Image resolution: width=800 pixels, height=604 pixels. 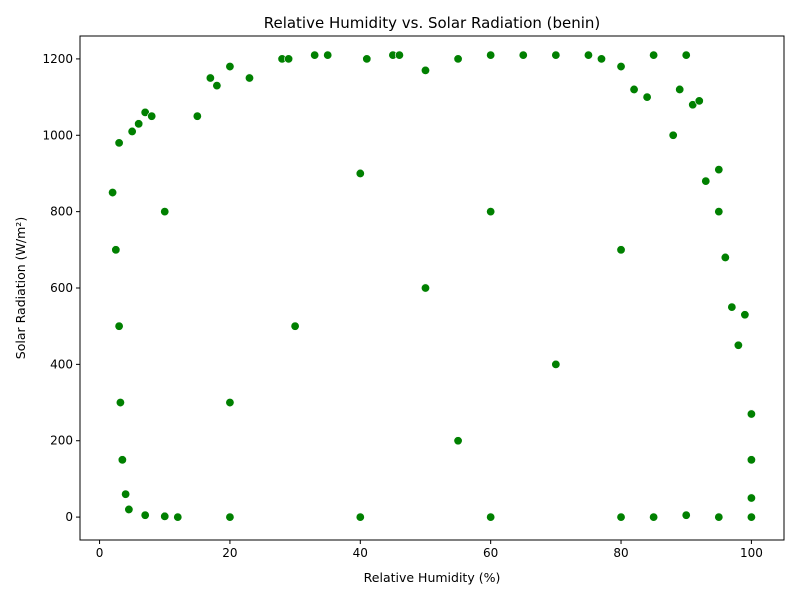 I want to click on x-tick-label: 80, so click(x=620, y=553).